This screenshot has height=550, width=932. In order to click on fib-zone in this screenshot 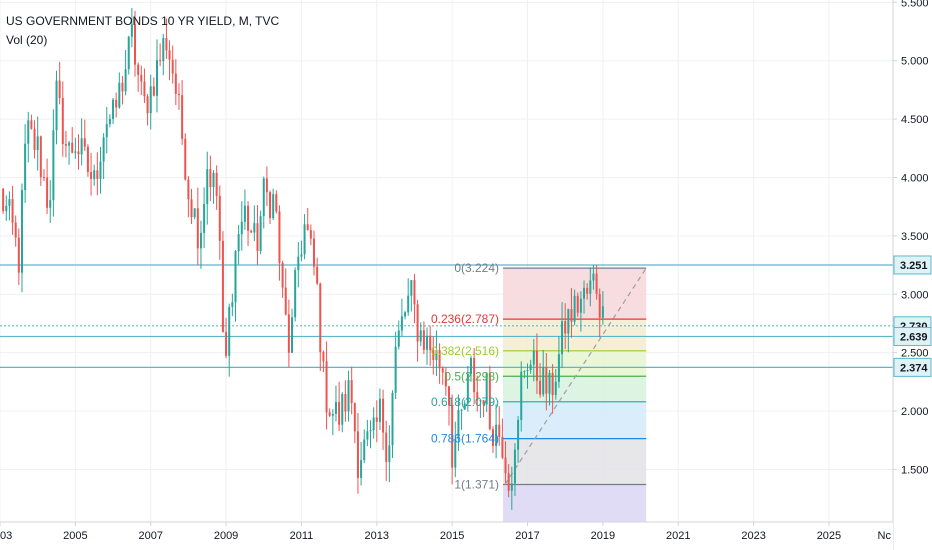, I will do `click(575, 420)`.